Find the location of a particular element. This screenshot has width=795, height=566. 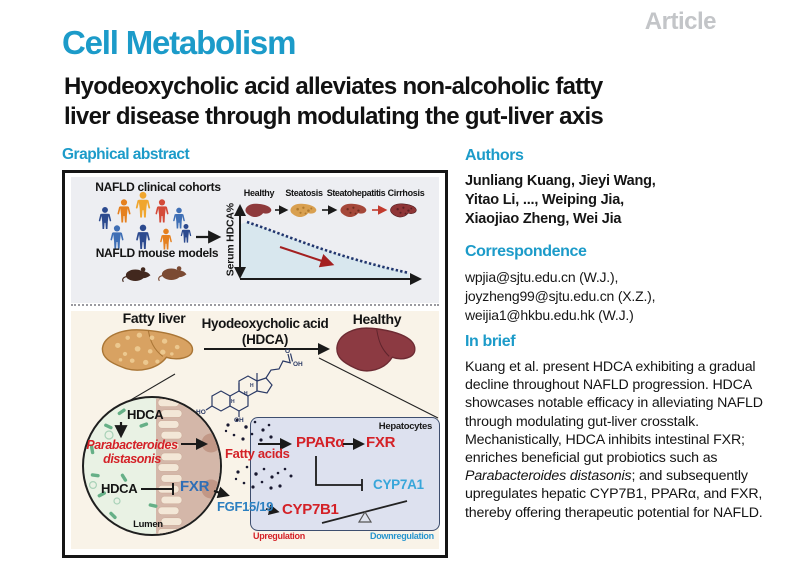

lumen-label: Lumen is located at coordinates (148, 524).